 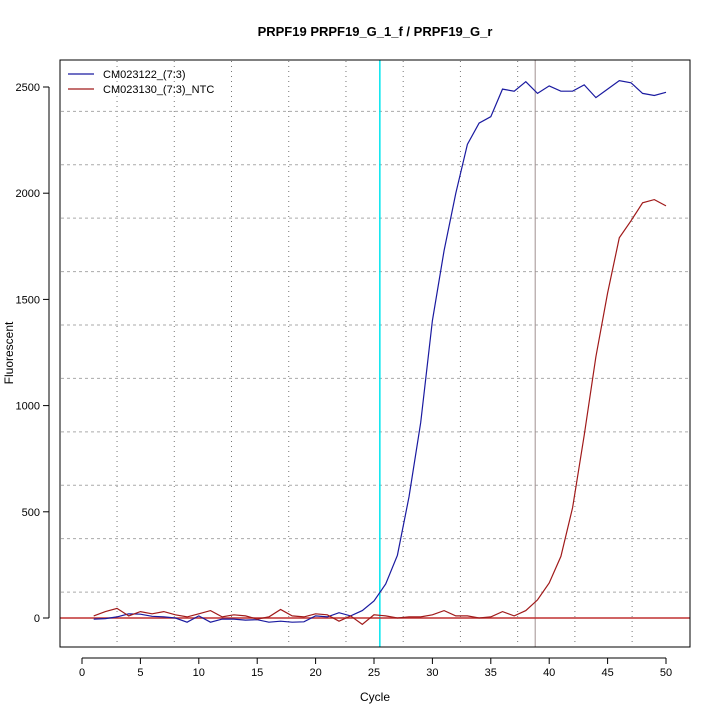 I want to click on y-axis: 0 500 1000 1500 2000 2500, so click(x=33, y=353).